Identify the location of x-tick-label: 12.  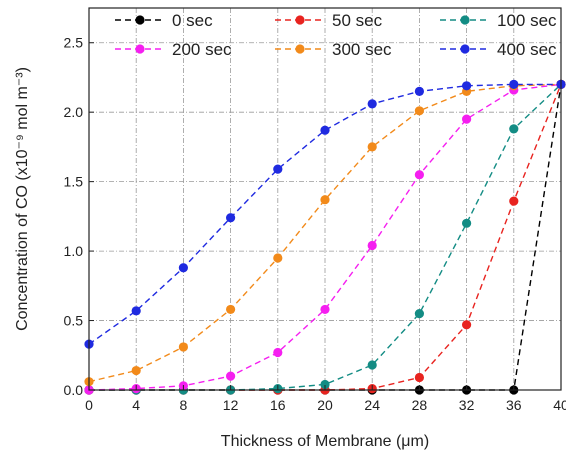
(231, 405).